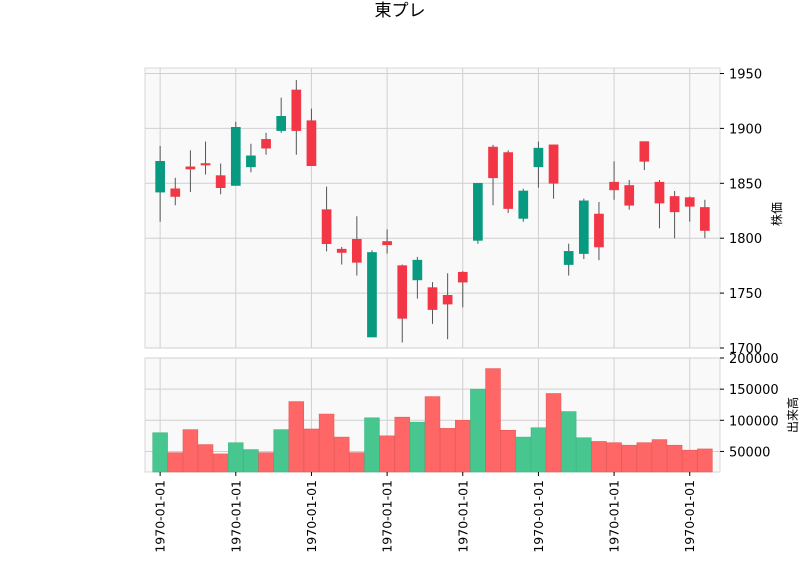  What do you see at coordinates (776, 214) in the screenshot?
I see `price-axis-label: 株価` at bounding box center [776, 214].